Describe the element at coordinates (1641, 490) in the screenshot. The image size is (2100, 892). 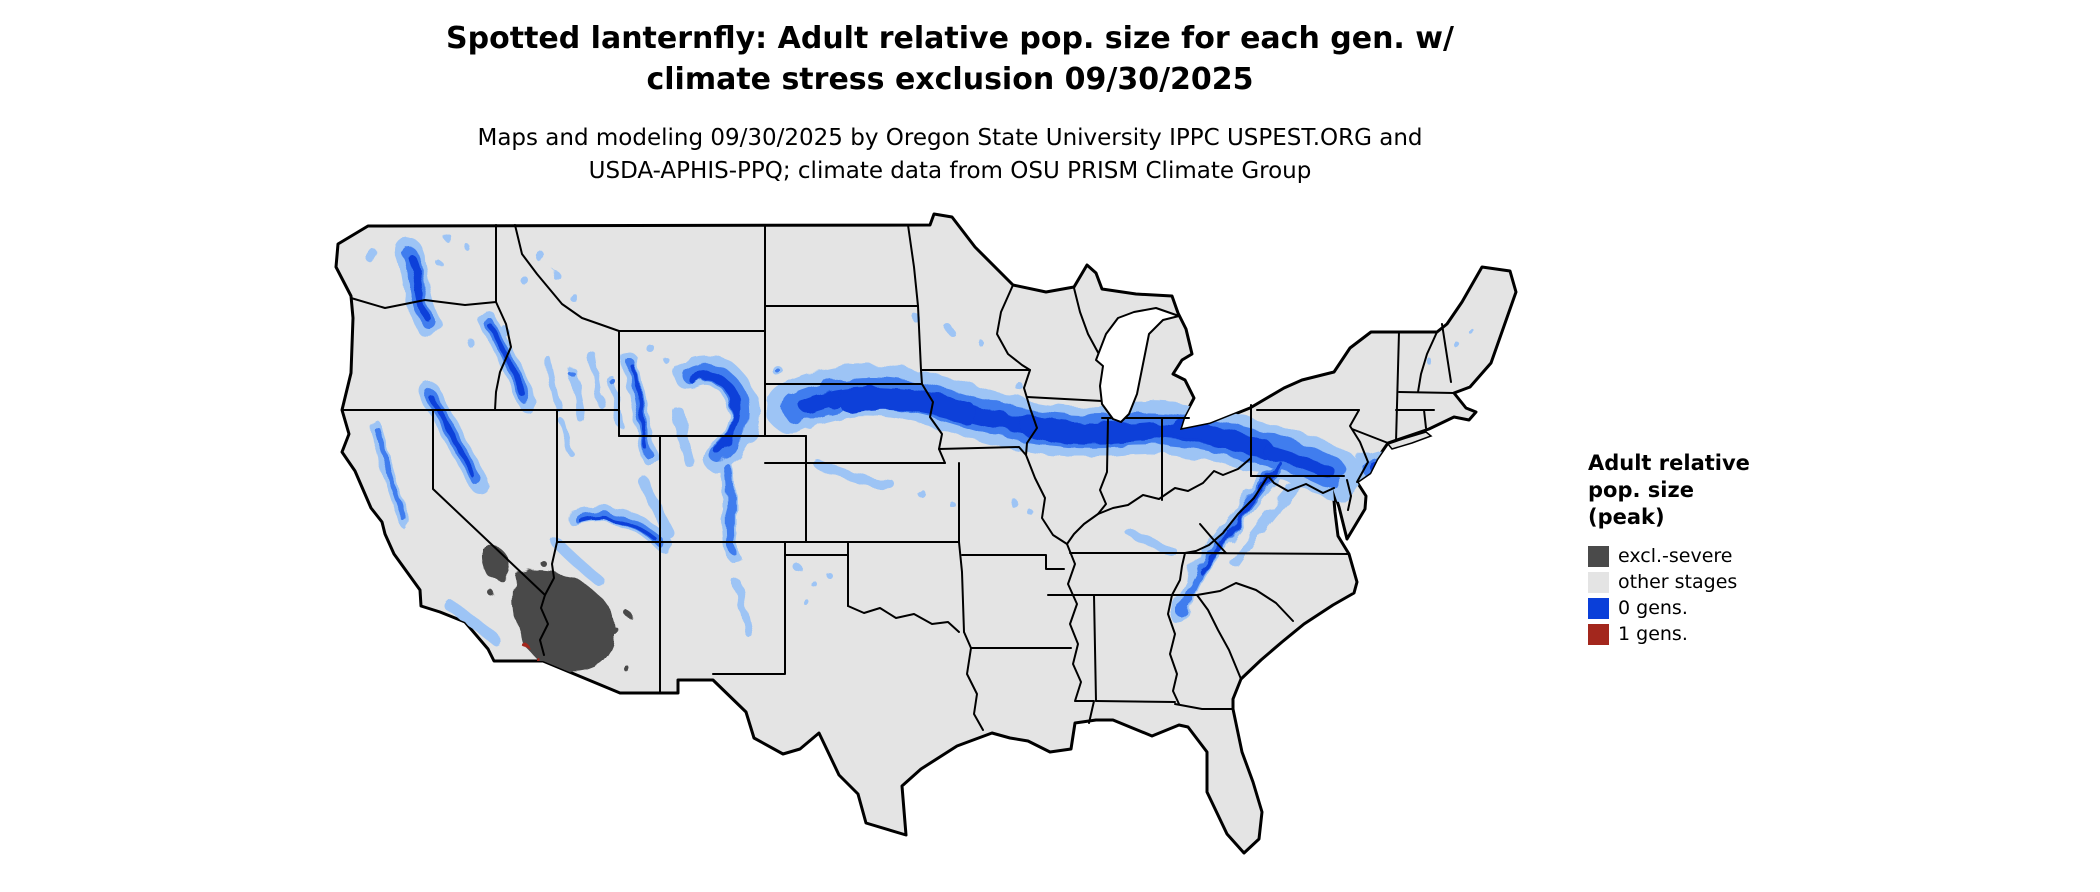
I see `legend-title-line-2: pop. size` at that location.